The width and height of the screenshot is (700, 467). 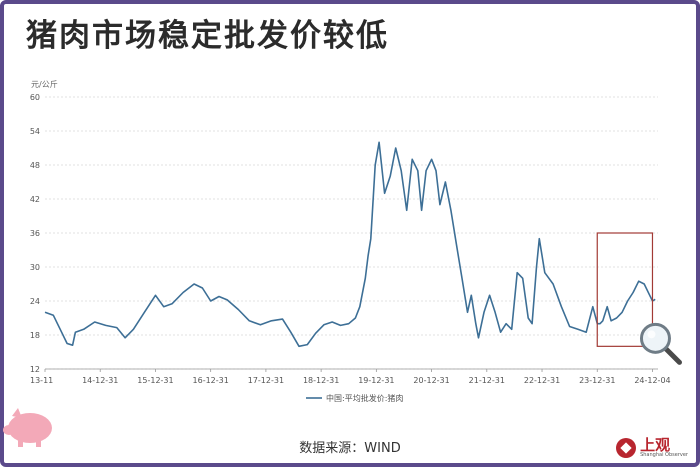 What do you see at coordinates (35, 97) in the screenshot?
I see `y-tick-label: 60` at bounding box center [35, 97].